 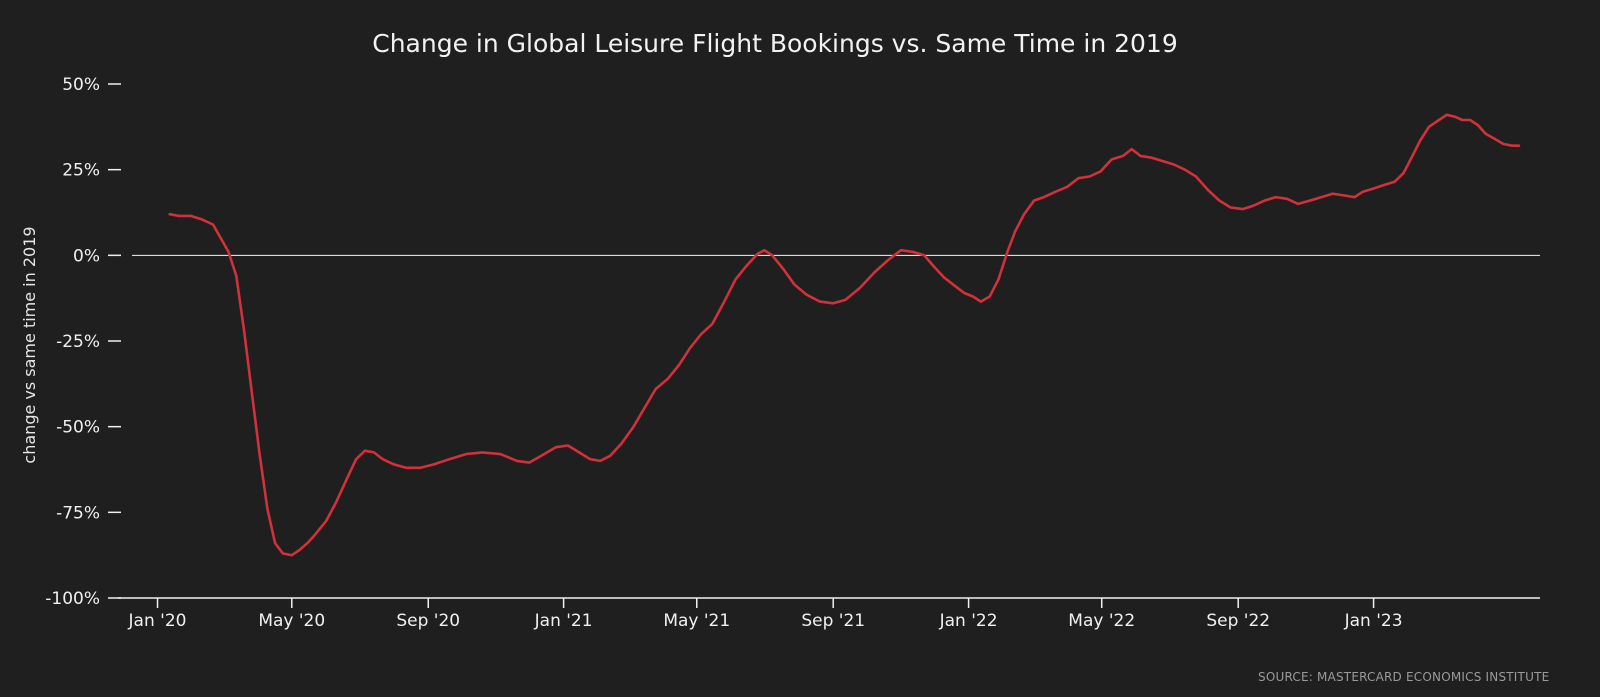 I want to click on y-axis: 50% 25% 0% -25% -50% -75% -100%, so click(x=83, y=342).